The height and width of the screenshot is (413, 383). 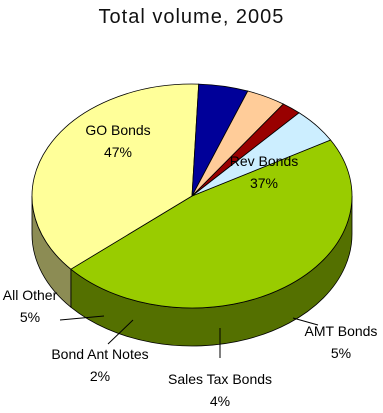 I want to click on chart-title: Total volume, 2005, so click(x=191, y=17).